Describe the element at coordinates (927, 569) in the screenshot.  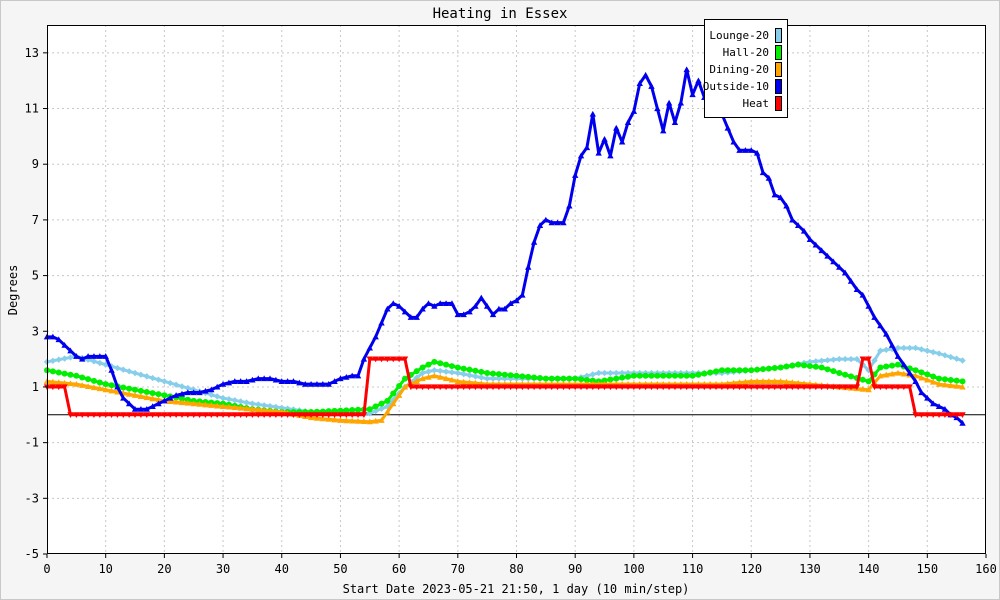
I see `x-tick-label: 150` at that location.